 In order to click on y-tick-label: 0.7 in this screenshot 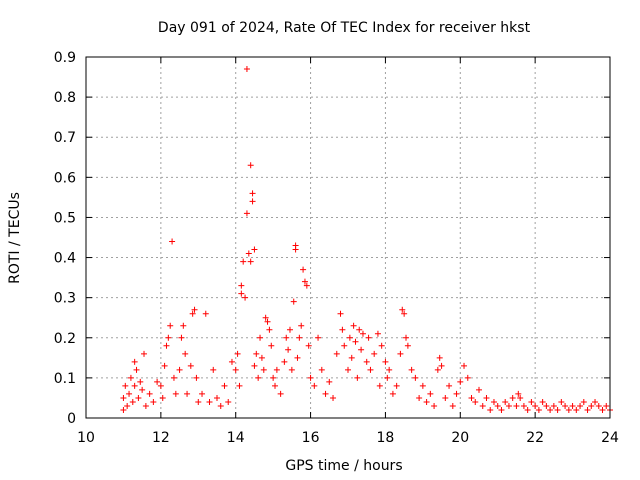, I will do `click(65, 138)`.